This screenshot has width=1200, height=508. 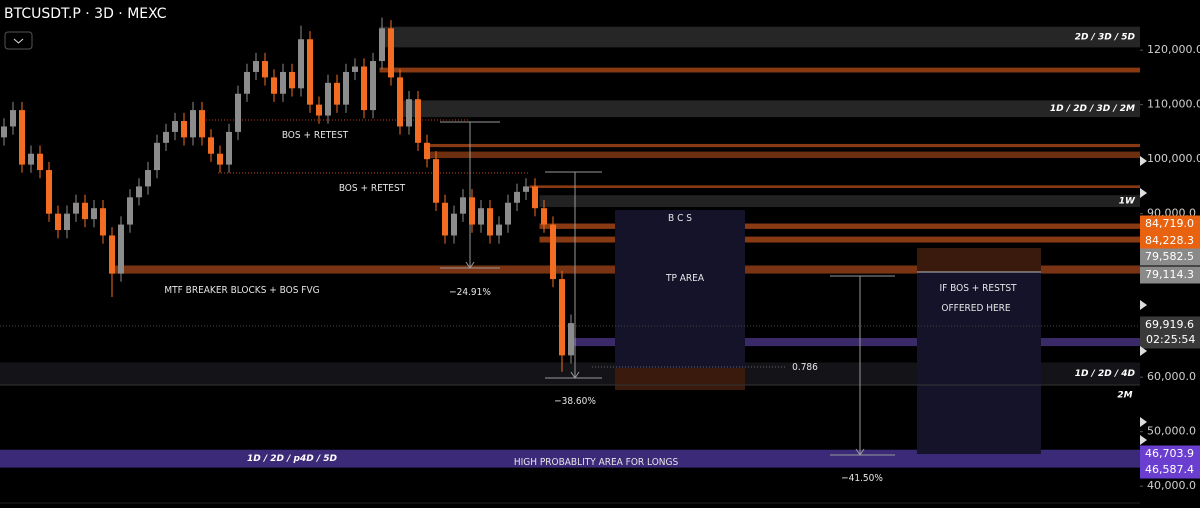 What do you see at coordinates (680, 289) in the screenshot?
I see `bcs-box` at bounding box center [680, 289].